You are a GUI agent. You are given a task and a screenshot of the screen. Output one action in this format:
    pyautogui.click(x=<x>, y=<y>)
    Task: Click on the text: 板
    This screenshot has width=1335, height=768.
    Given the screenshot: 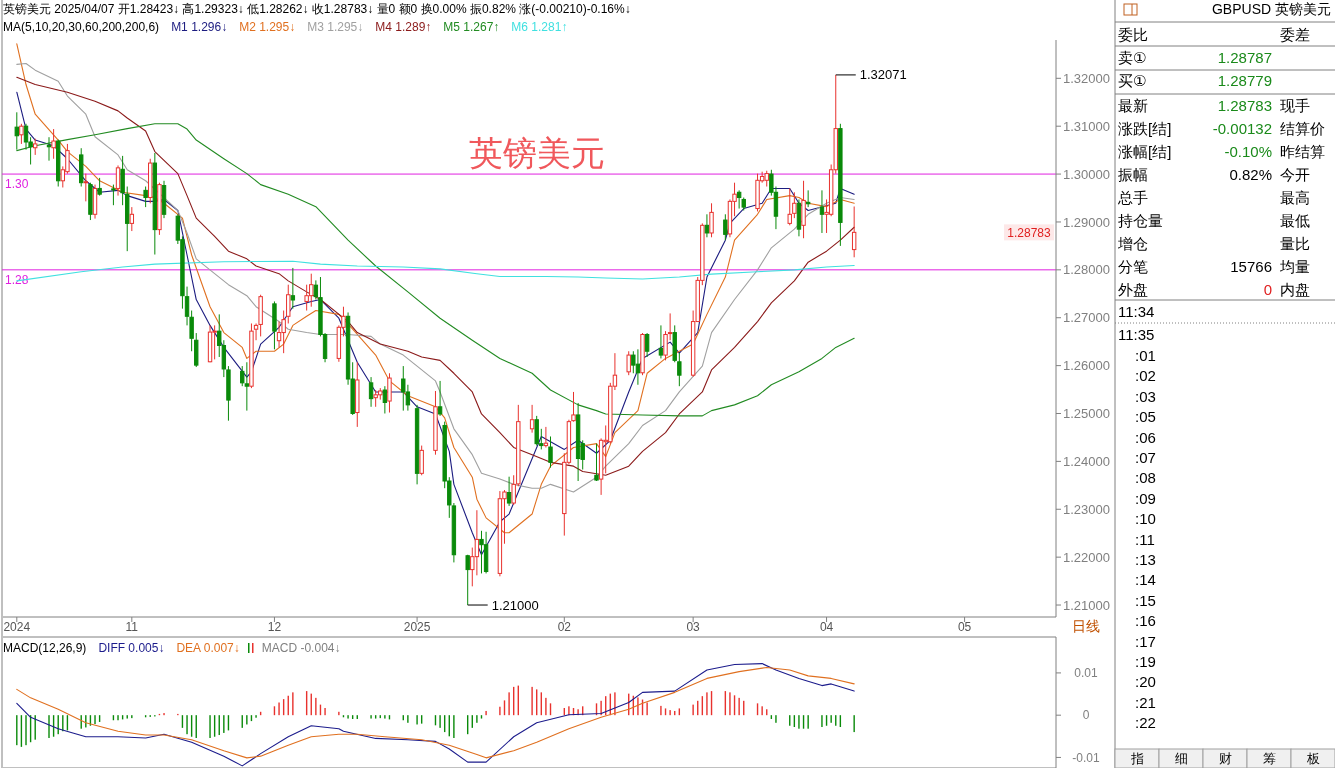 What is the action you would take?
    pyautogui.click(x=1312, y=758)
    